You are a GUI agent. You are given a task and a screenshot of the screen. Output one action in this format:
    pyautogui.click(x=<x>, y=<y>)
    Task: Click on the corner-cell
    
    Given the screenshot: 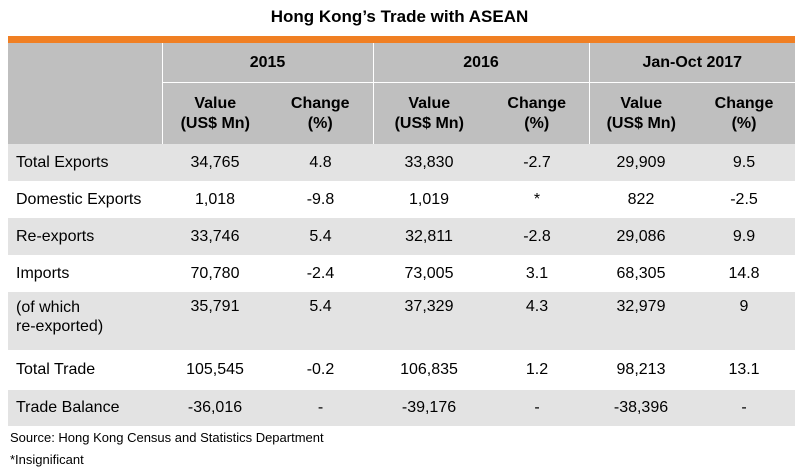 What is the action you would take?
    pyautogui.click(x=85, y=63)
    